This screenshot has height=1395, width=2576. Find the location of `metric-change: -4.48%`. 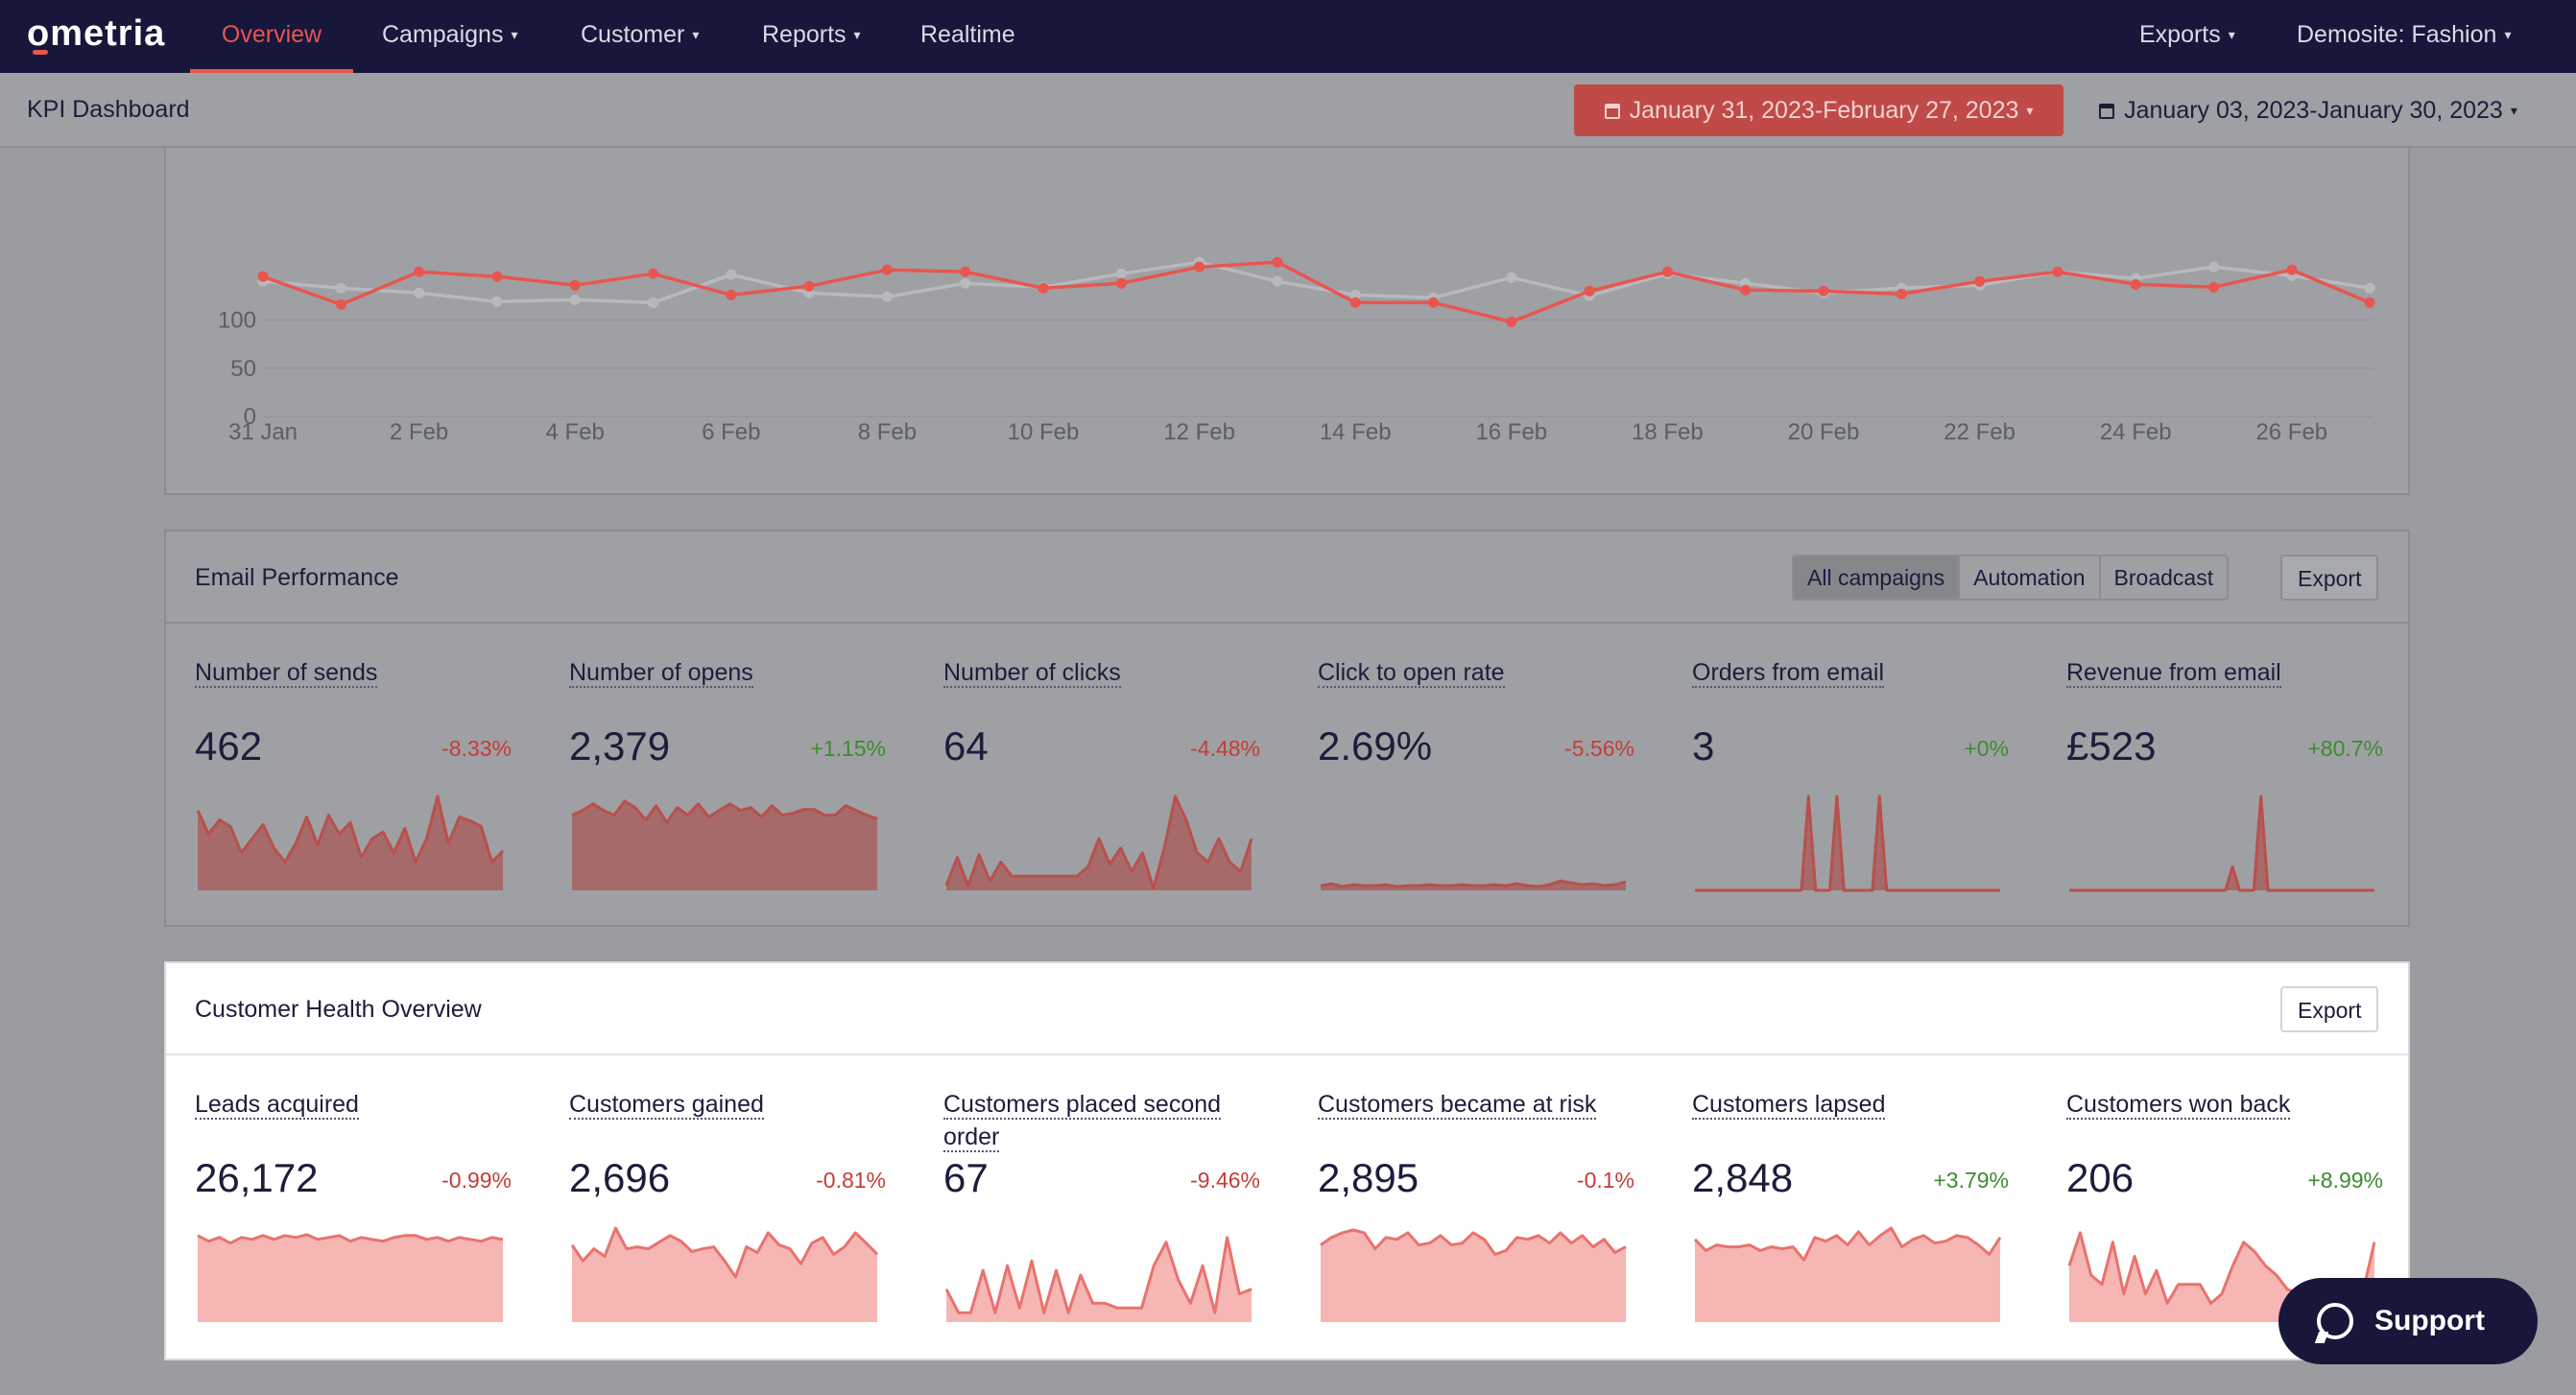

metric-change: -4.48% is located at coordinates (1225, 748).